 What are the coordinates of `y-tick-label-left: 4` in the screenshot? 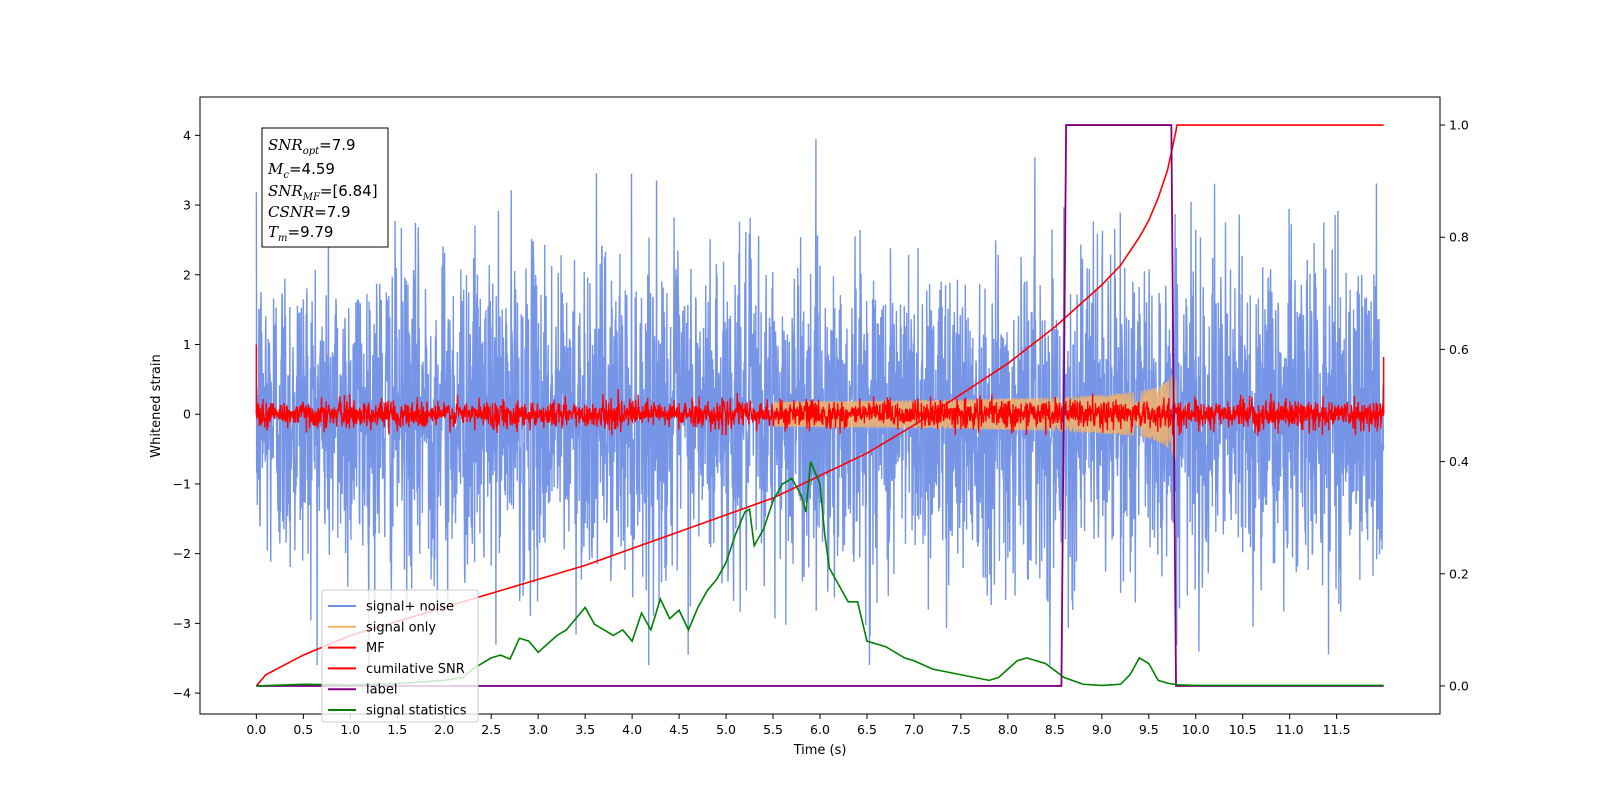 It's located at (187, 135).